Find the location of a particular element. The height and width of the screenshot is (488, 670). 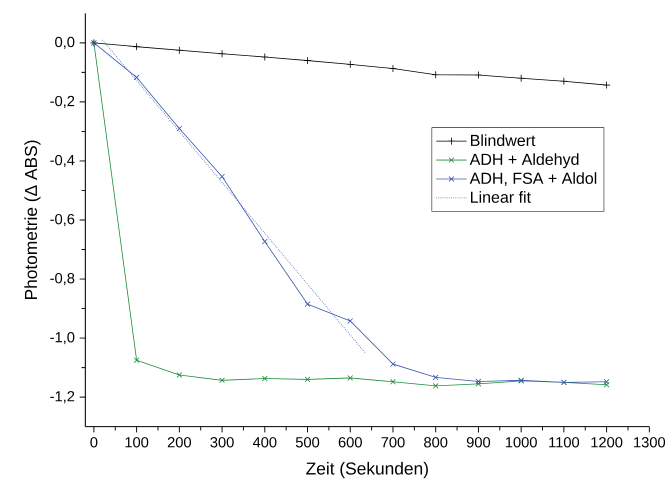

x-tick-label: 1000 is located at coordinates (521, 442).